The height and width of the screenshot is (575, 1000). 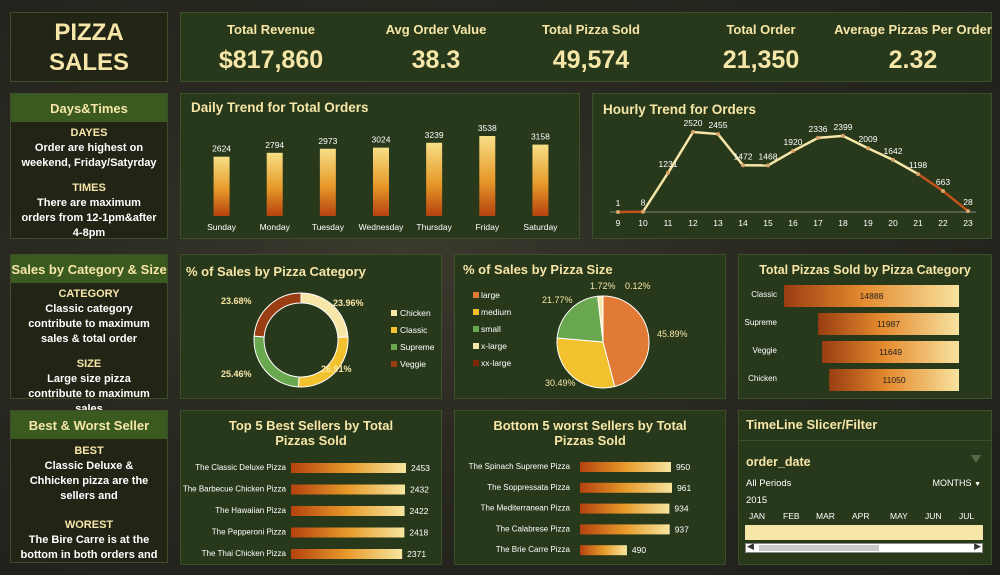 I want to click on slicer-month-apr: APR, so click(x=861, y=516).